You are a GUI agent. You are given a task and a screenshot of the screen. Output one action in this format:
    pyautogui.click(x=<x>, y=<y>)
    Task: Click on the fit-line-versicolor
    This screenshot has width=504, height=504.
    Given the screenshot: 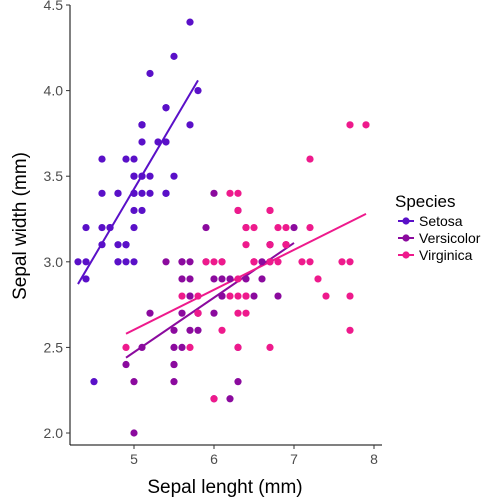 What is the action you would take?
    pyautogui.click(x=210, y=300)
    